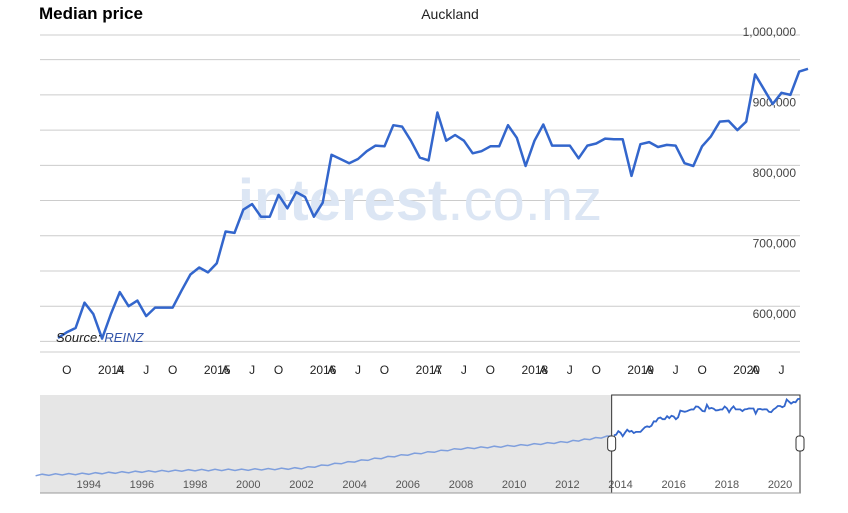  Describe the element at coordinates (323, 370) in the screenshot. I see `x-tick-label: 2016` at that location.